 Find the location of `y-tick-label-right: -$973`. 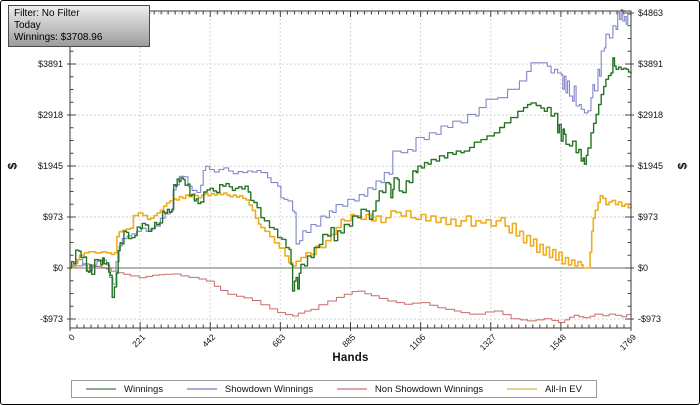

y-tick-label-right: -$973 is located at coordinates (650, 319).